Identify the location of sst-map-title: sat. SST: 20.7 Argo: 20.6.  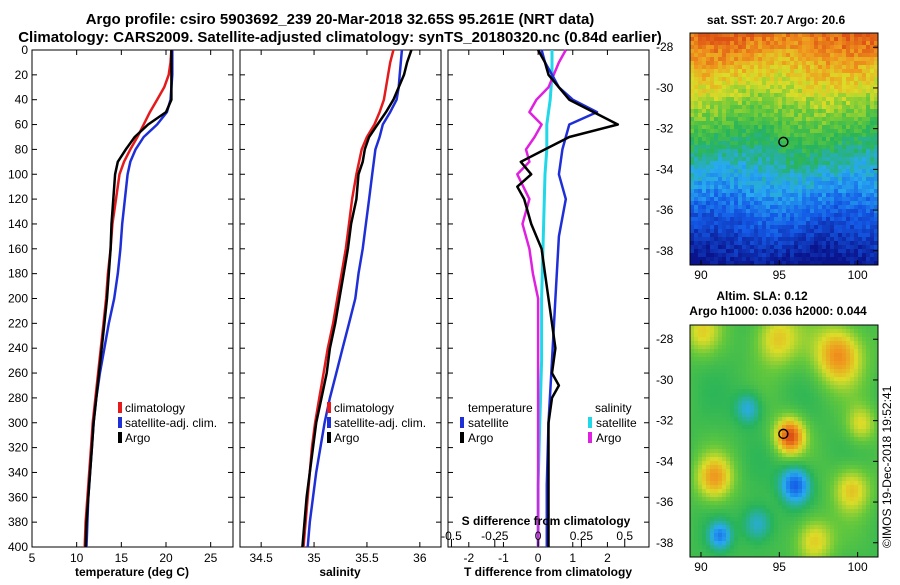
(776, 20).